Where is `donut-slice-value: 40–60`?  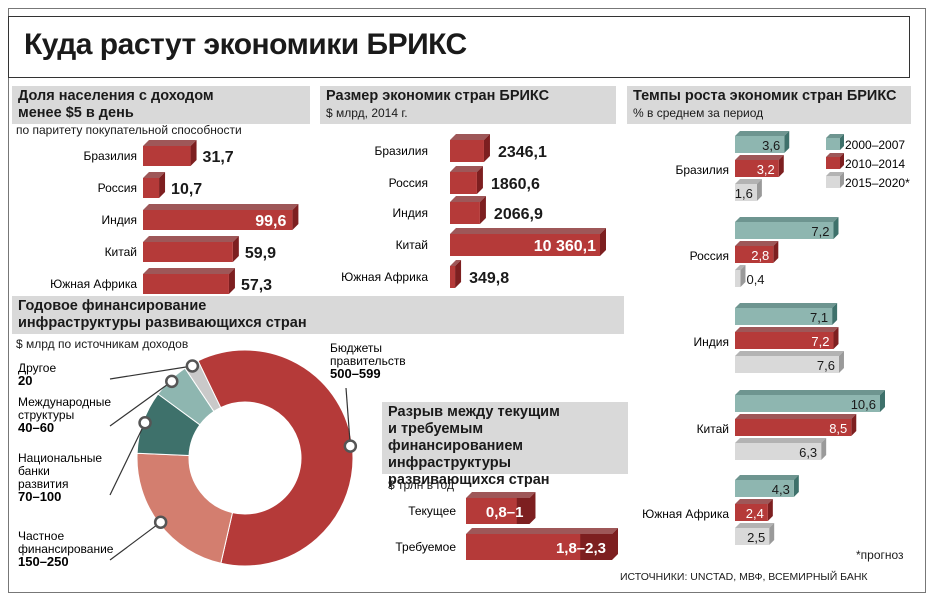
donut-slice-value: 40–60 is located at coordinates (36, 427).